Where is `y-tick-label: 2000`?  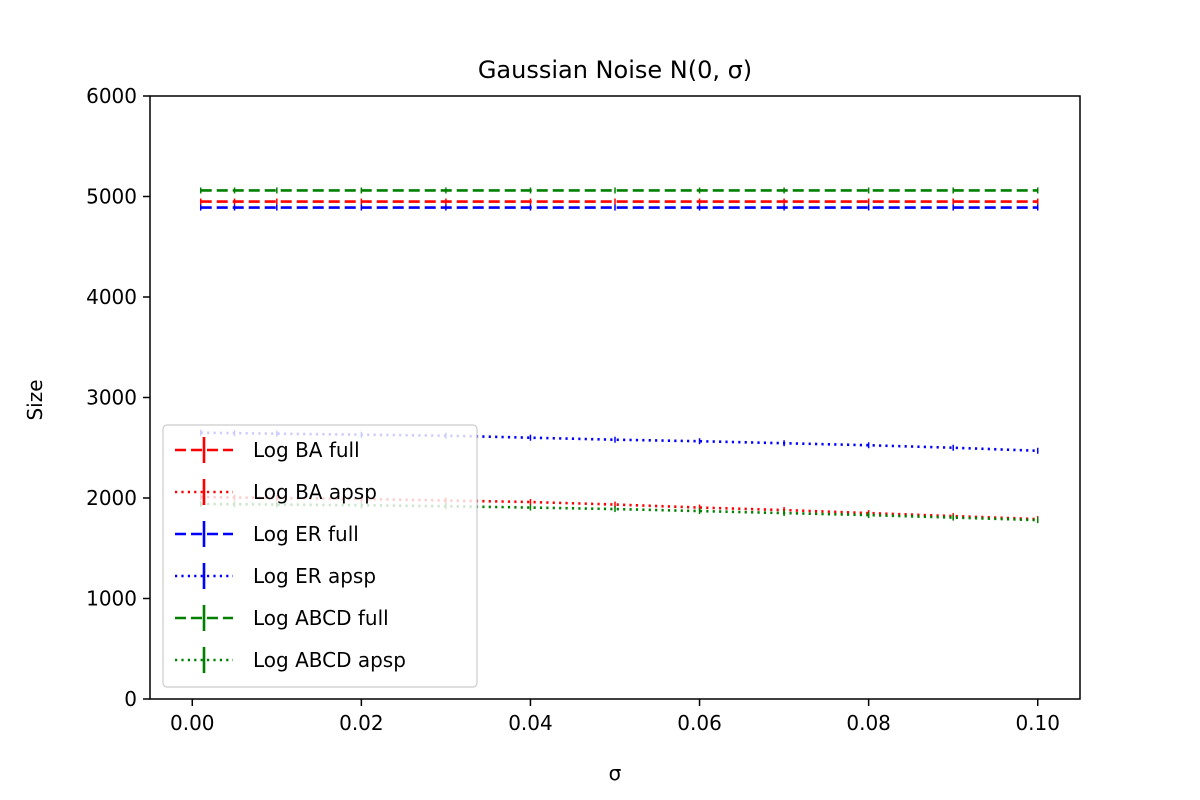
y-tick-label: 2000 is located at coordinates (111, 498).